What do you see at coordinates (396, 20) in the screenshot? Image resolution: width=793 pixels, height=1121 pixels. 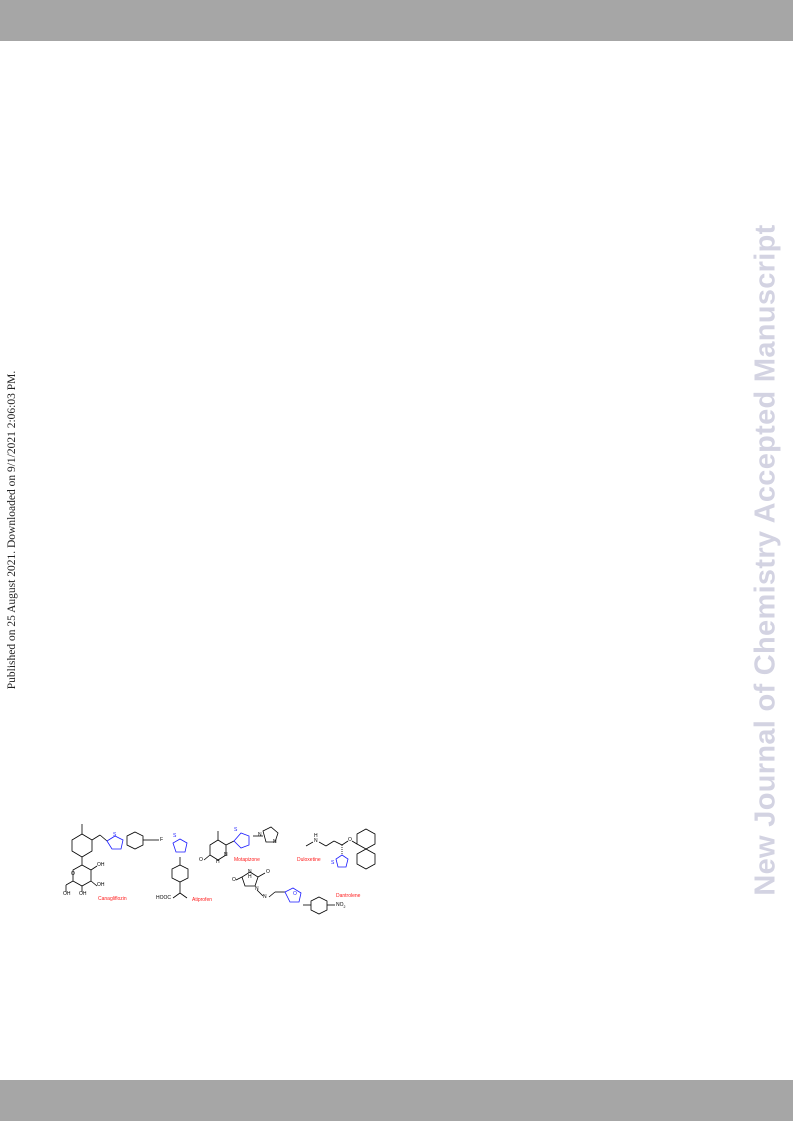 I see `top-header-bar` at bounding box center [396, 20].